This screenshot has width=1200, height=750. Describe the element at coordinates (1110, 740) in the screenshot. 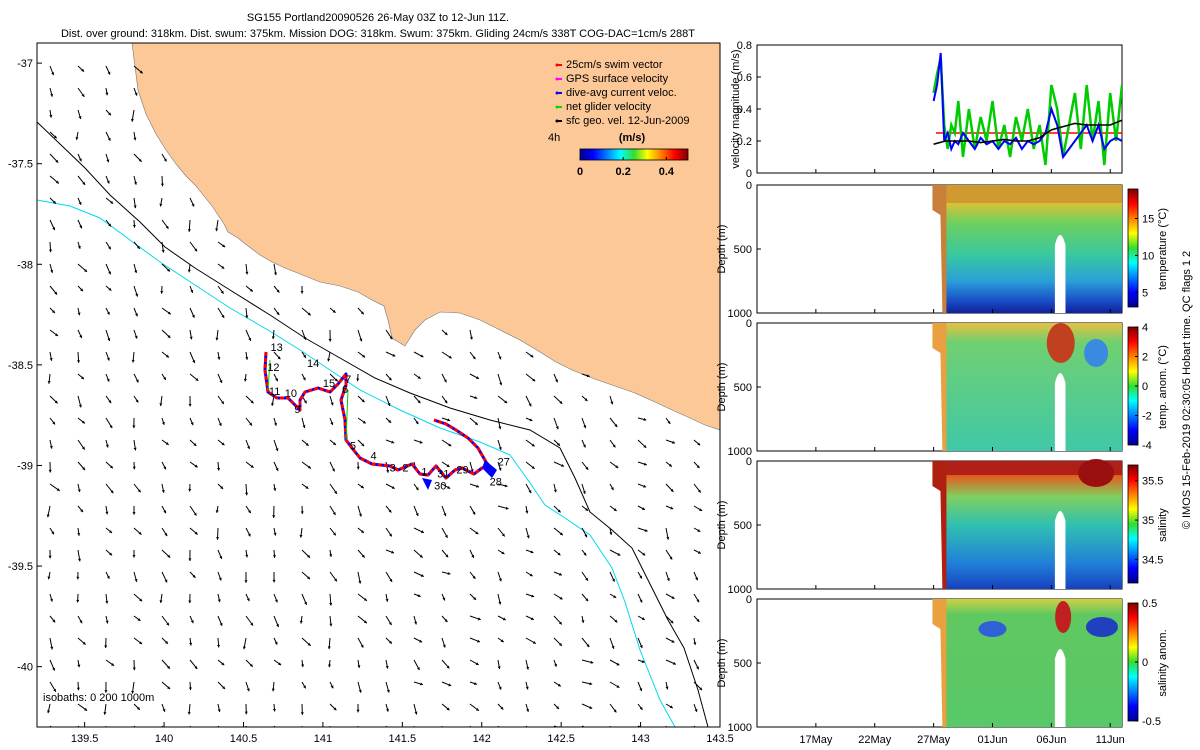

I see `date-tick-label: 11Jun` at that location.